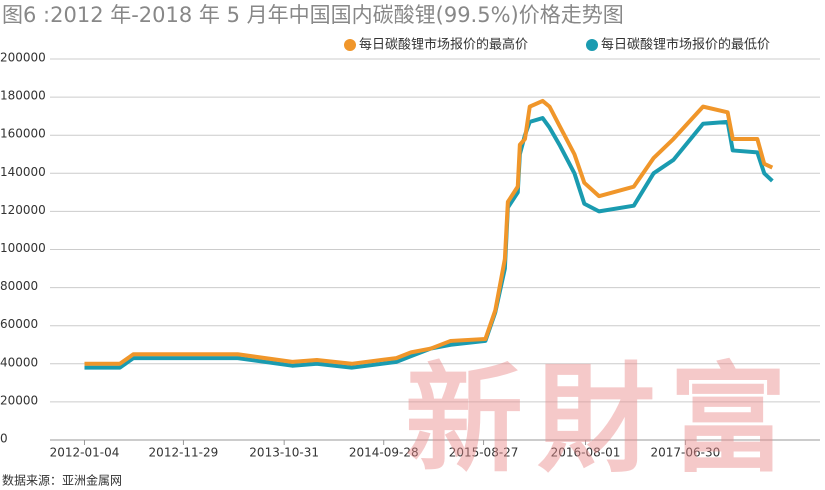  Describe the element at coordinates (484, 453) in the screenshot. I see `x-tick-label: 2015-08-27` at that location.